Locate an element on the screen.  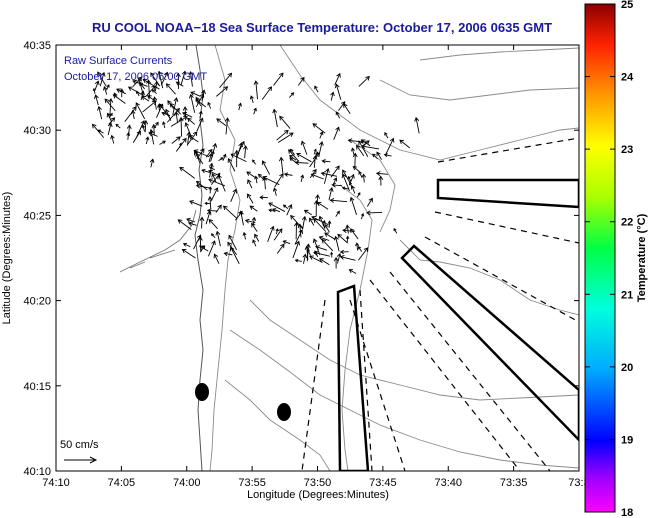
x-tick-label: 74:10 is located at coordinates (56, 483).